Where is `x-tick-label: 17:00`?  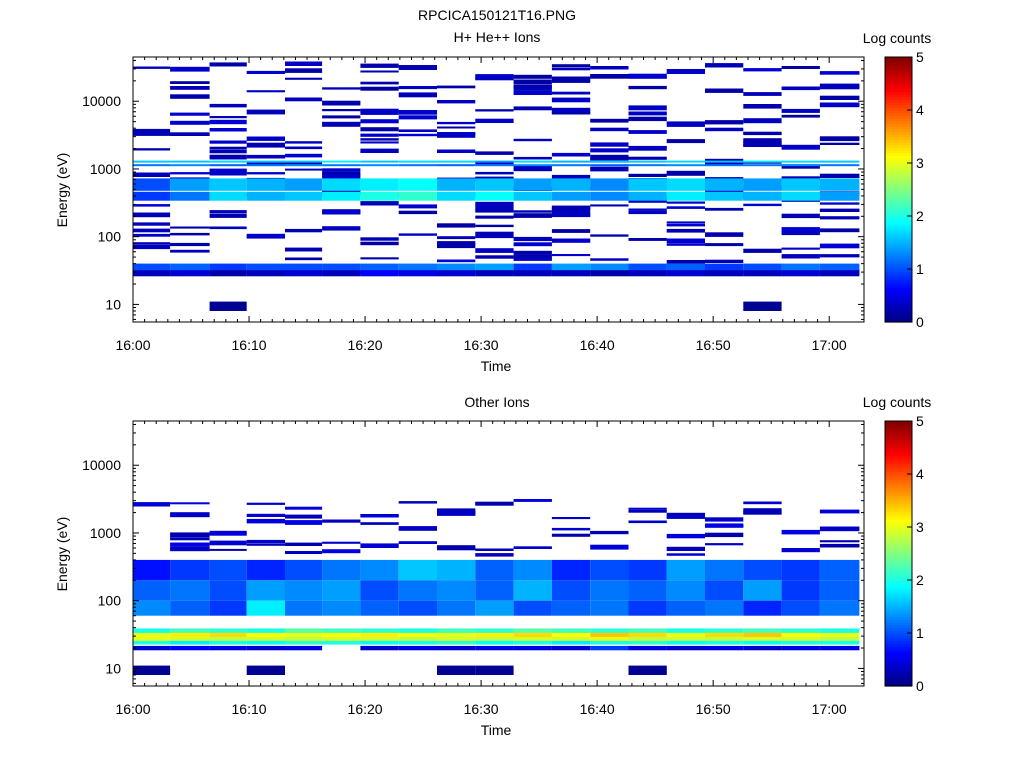 x-tick-label: 17:00 is located at coordinates (829, 709).